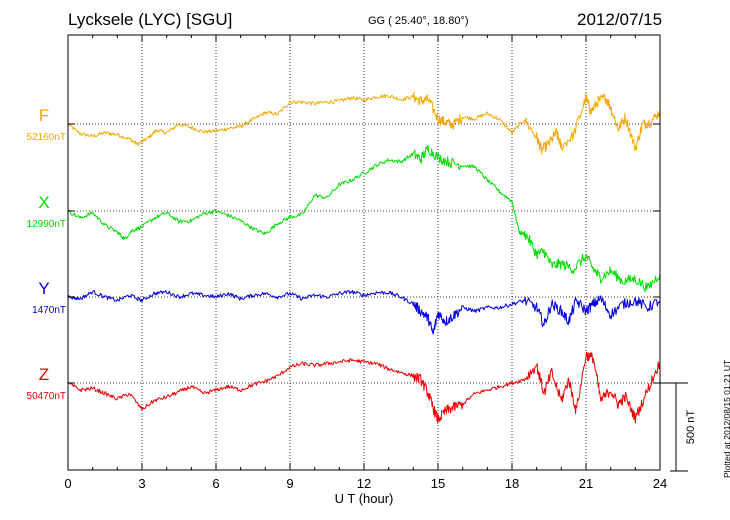 This screenshot has width=730, height=520. I want to click on series-name-Y: Y, so click(43, 288).